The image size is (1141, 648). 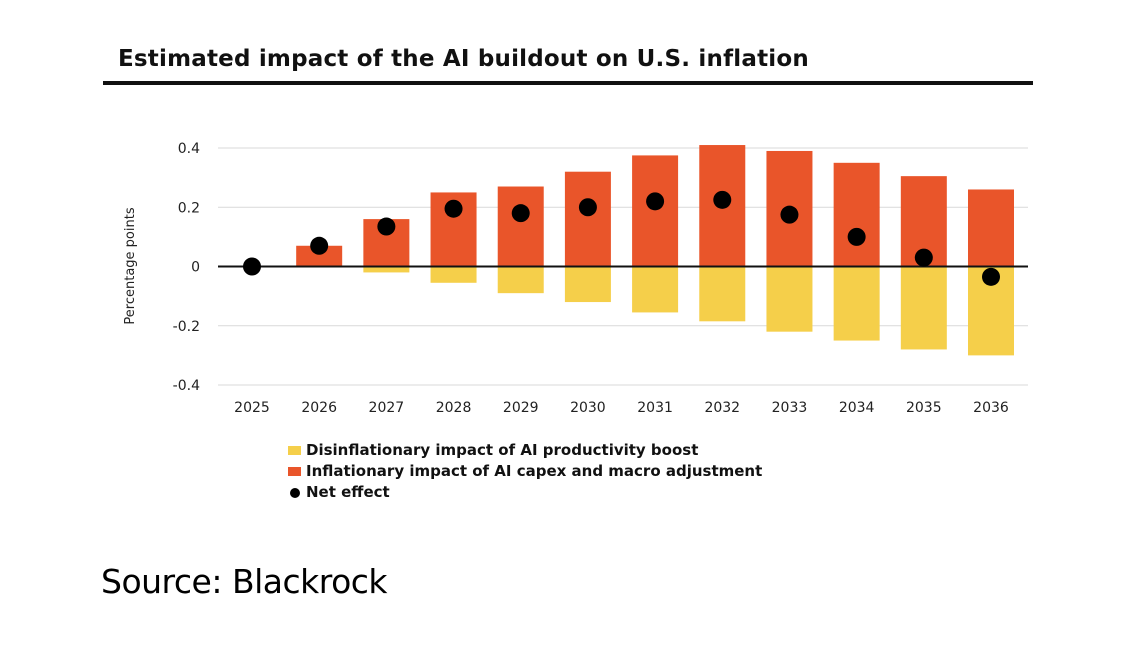 What do you see at coordinates (587, 219) in the screenshot?
I see `bar-inflationary-2030` at bounding box center [587, 219].